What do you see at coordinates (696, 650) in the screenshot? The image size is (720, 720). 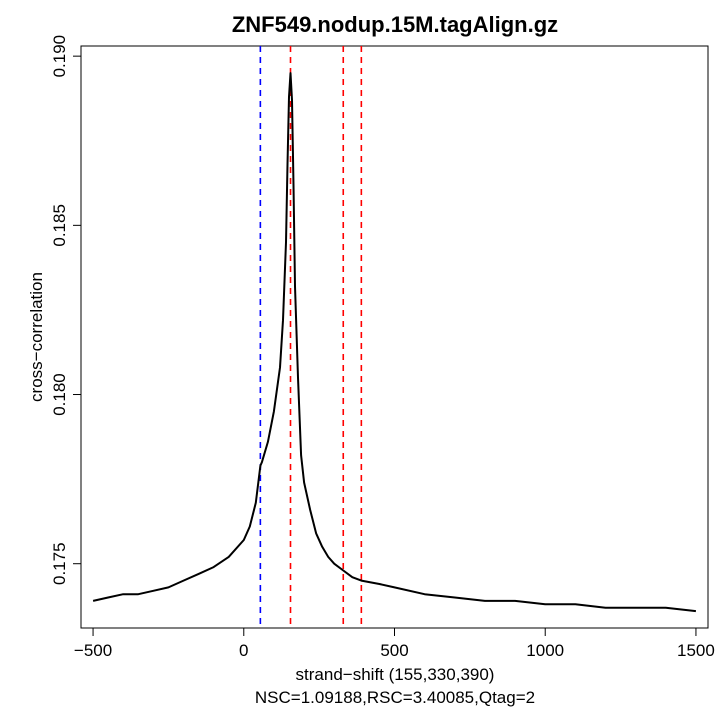 I see `x-tick-label: 1500` at bounding box center [696, 650].